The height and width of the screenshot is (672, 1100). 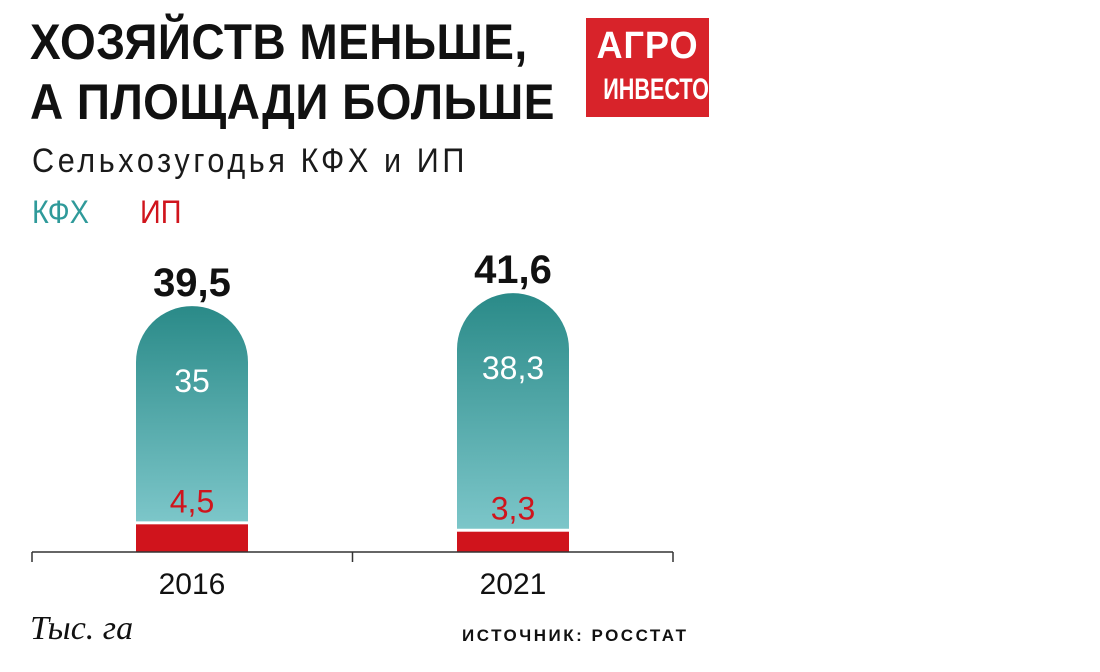 I want to click on title-line-1: ХОЗЯЙСТВ МЕНЬШЕ,, so click(x=279, y=42).